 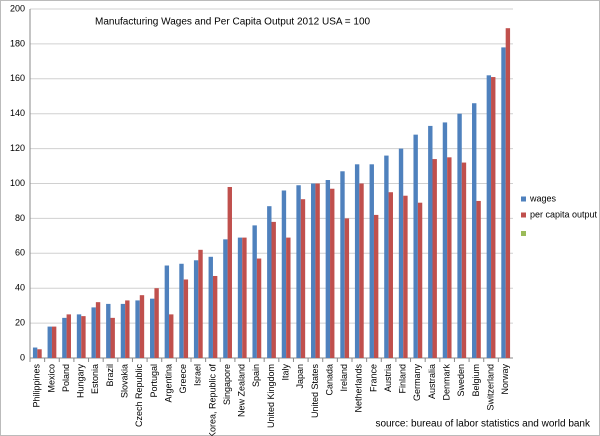 What do you see at coordinates (81, 381) in the screenshot?
I see `x-tick-label: Hungary` at bounding box center [81, 381].